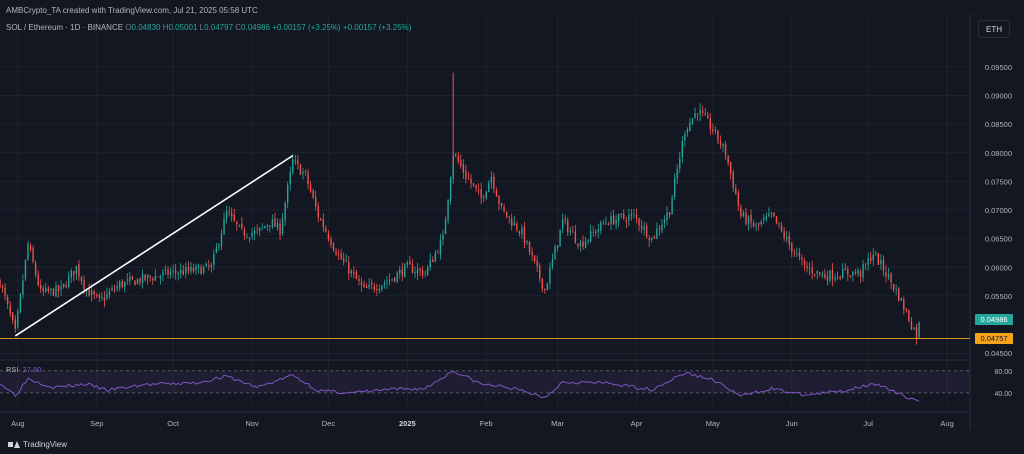 This screenshot has width=1024, height=454. What do you see at coordinates (173, 423) in the screenshot?
I see `time-tick-label: Oct` at bounding box center [173, 423].